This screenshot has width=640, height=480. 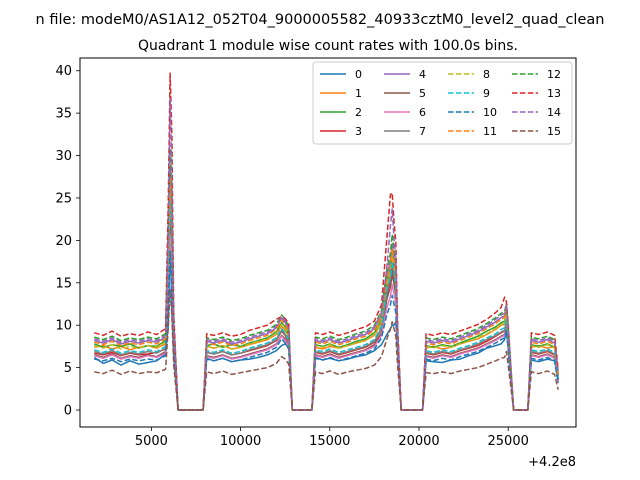 What do you see at coordinates (63, 326) in the screenshot?
I see `y-tick-label: 10` at bounding box center [63, 326].